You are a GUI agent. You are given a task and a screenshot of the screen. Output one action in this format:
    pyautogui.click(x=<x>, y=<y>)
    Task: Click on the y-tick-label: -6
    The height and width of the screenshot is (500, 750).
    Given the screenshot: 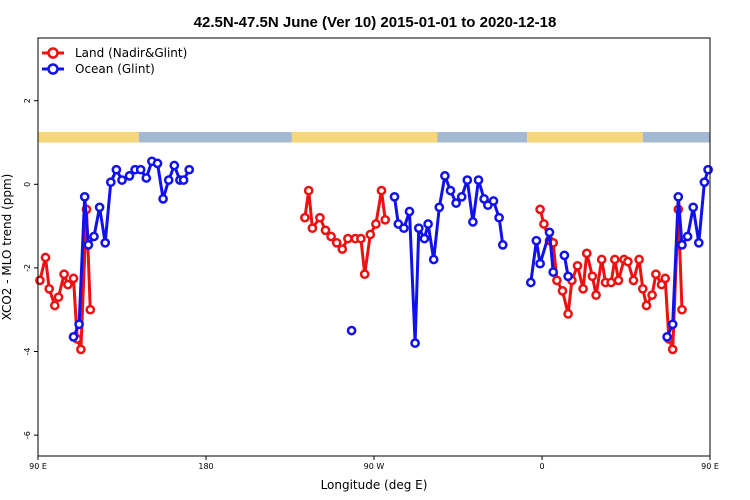 What is the action you would take?
    pyautogui.click(x=27, y=435)
    